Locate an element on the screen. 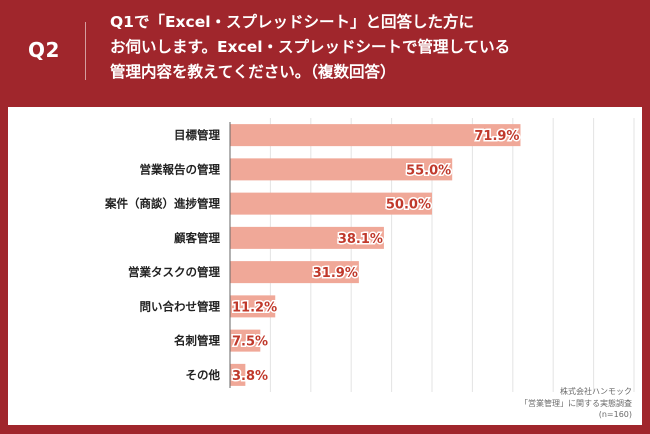  value-label: 55.0% is located at coordinates (428, 170).